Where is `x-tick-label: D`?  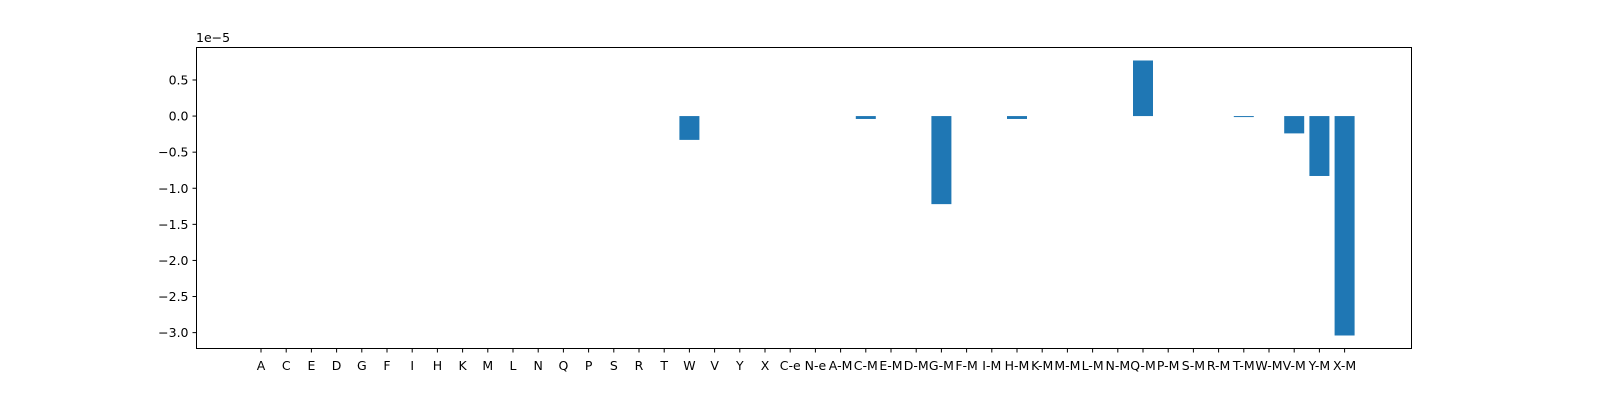
x-tick-label: D is located at coordinates (337, 365).